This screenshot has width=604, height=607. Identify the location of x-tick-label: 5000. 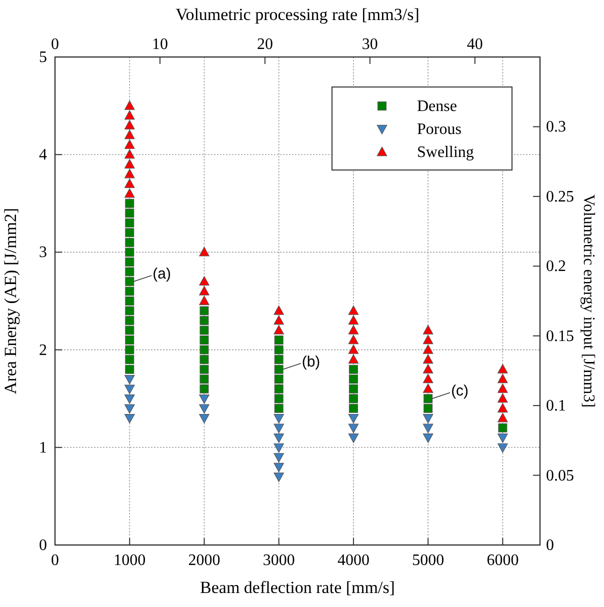
(428, 560).